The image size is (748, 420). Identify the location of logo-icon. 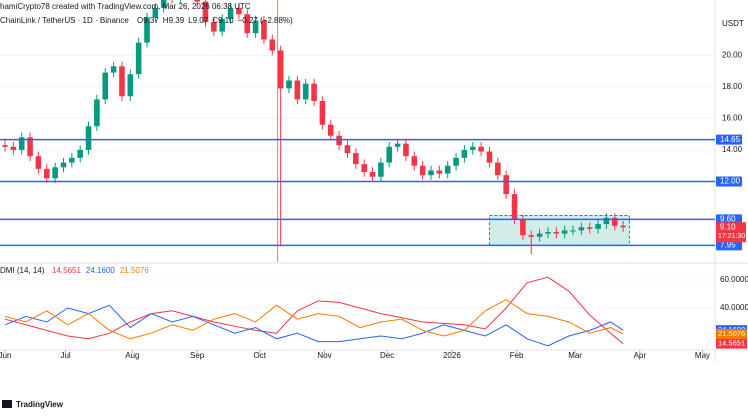
(7, 404).